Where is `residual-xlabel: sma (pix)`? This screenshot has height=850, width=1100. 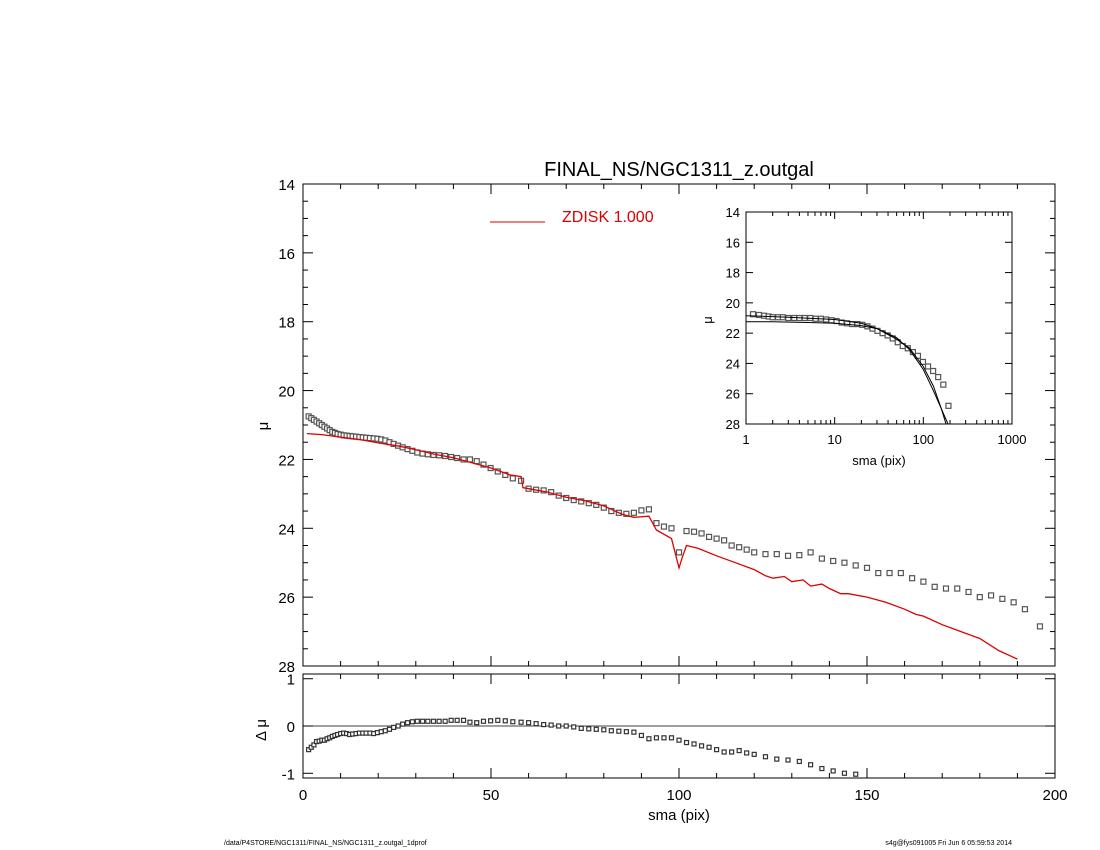
residual-xlabel: sma (pix) is located at coordinates (679, 815).